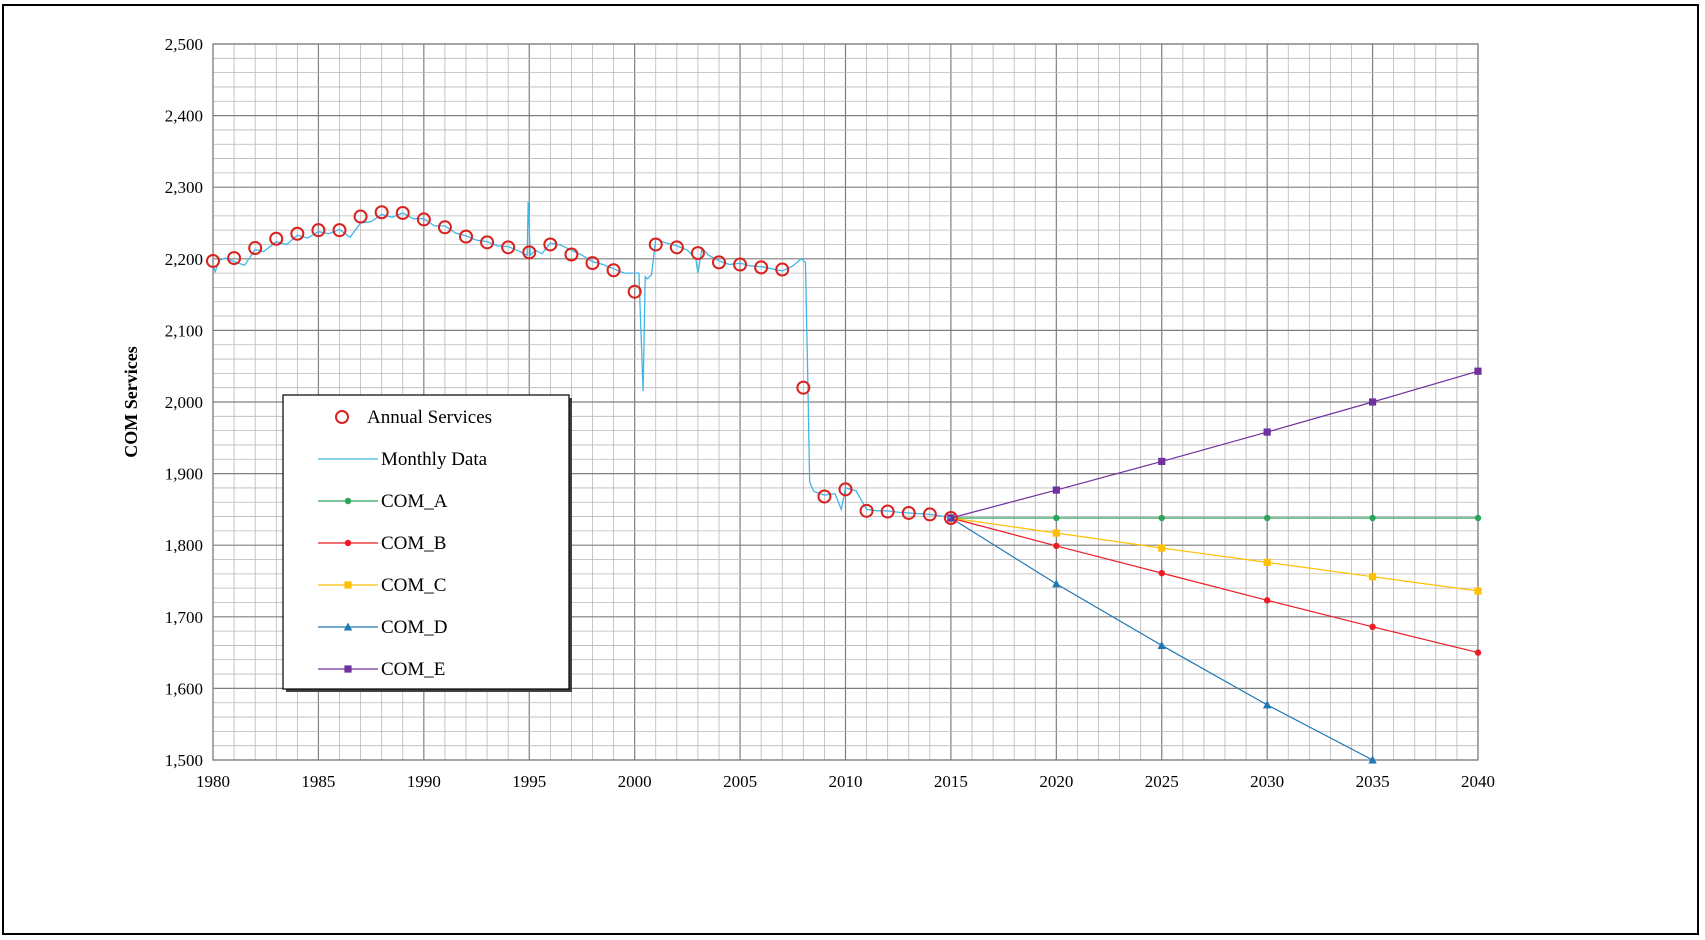 The height and width of the screenshot is (940, 1705). I want to click on x-tick-label: 2000, so click(635, 781).